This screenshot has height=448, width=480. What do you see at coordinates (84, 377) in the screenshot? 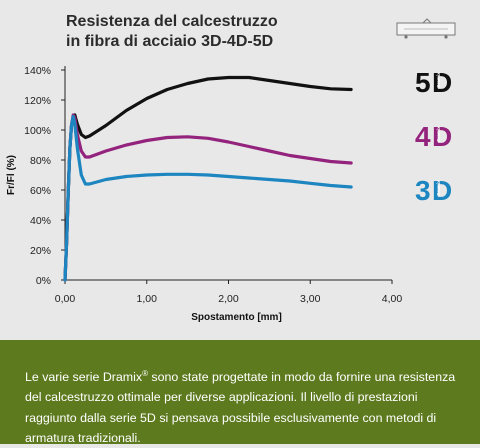
I see `description-part-1: Le varie serie Dramix` at bounding box center [84, 377].